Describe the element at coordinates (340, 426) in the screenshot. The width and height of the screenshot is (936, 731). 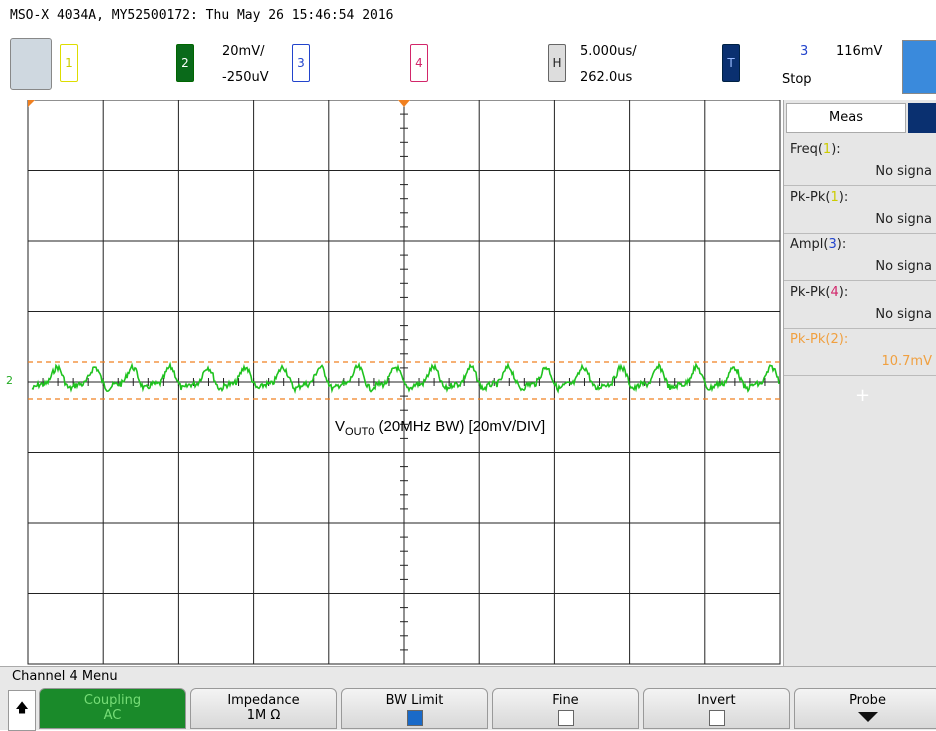
I see `label-main: V` at that location.